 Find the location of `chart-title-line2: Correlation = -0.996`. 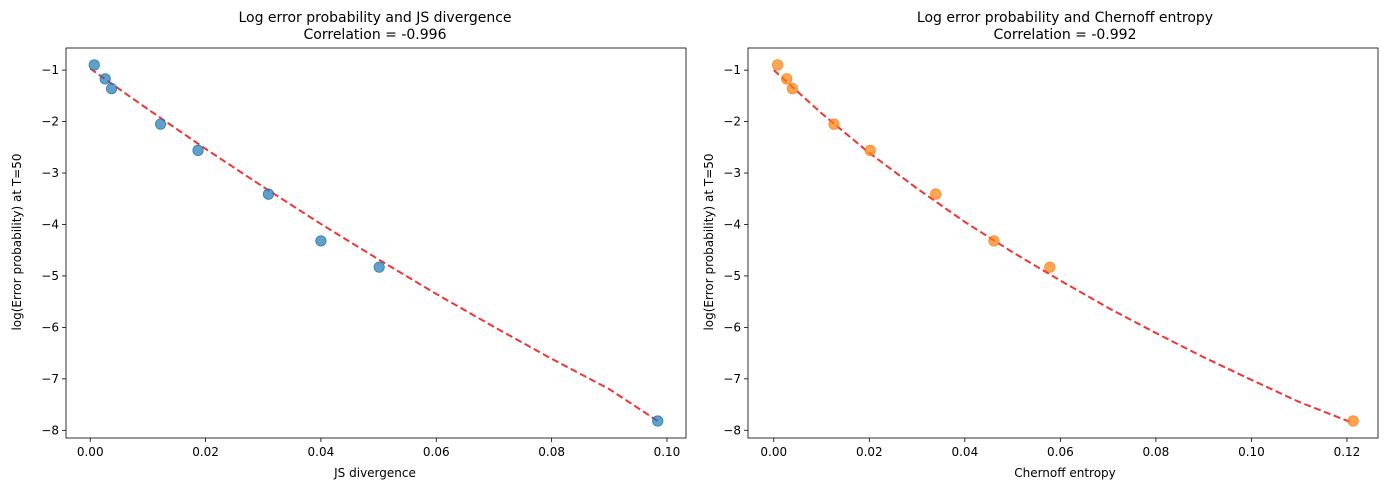

chart-title-line2: Correlation = -0.996 is located at coordinates (375, 35).